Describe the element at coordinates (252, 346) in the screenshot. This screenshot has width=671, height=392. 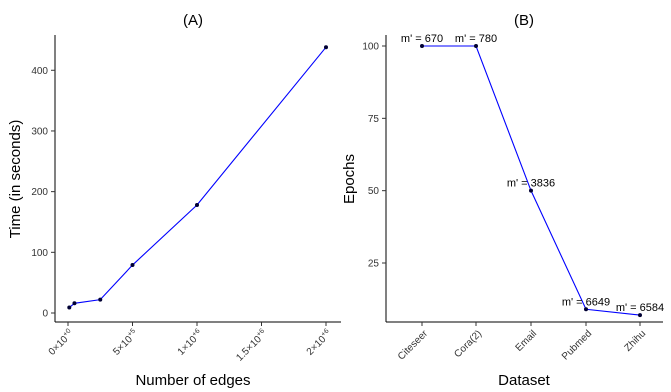
I see `panel-a-x-tick-label: 1.5×10+6` at that location.